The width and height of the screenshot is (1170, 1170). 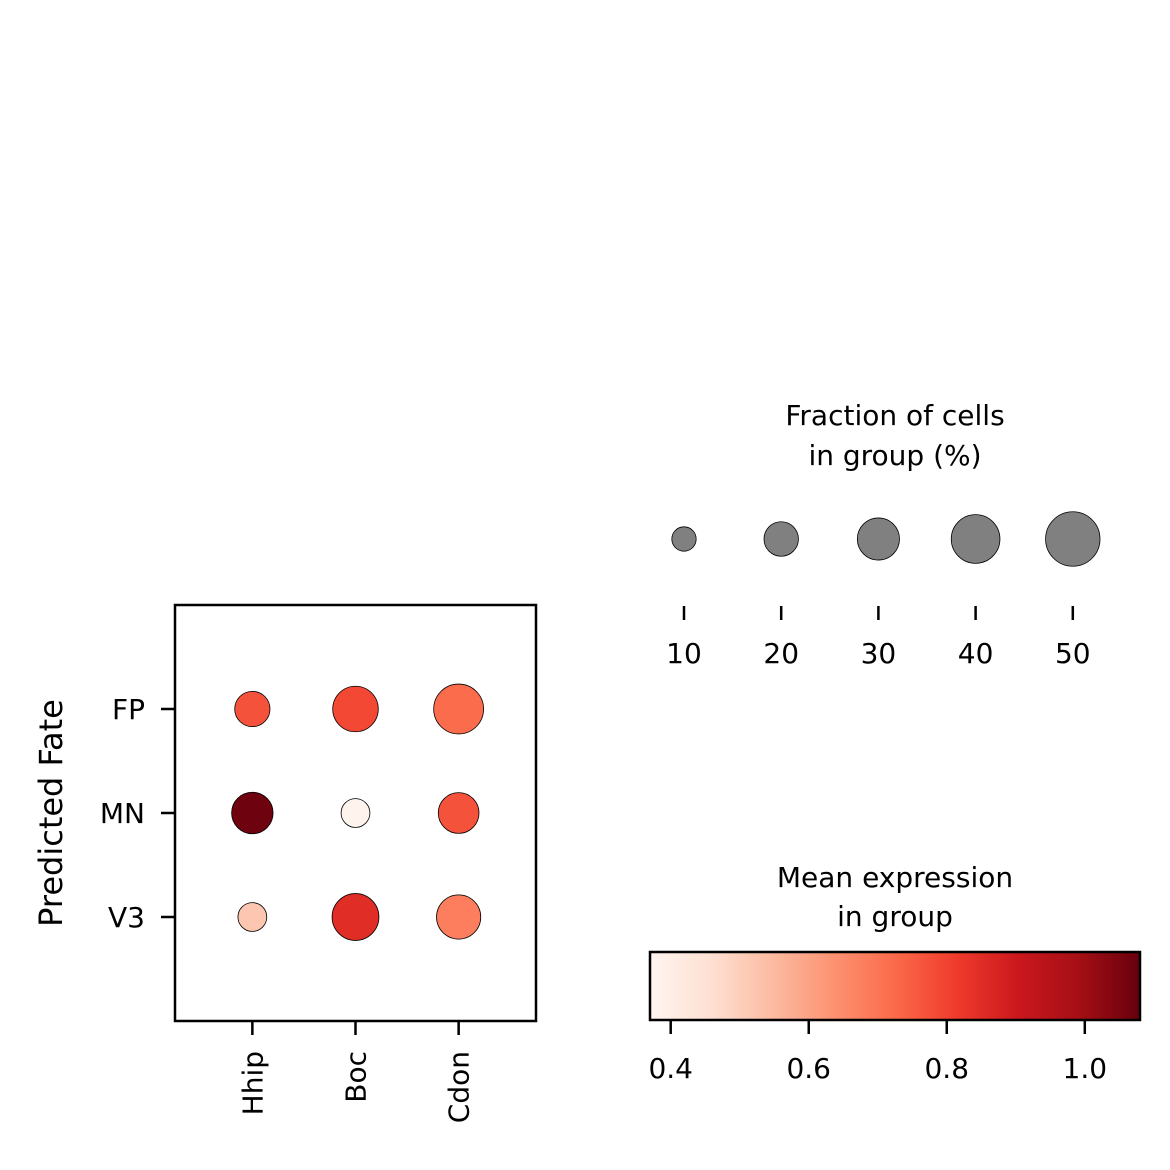 I want to click on dot-layer, so click(x=357, y=812).